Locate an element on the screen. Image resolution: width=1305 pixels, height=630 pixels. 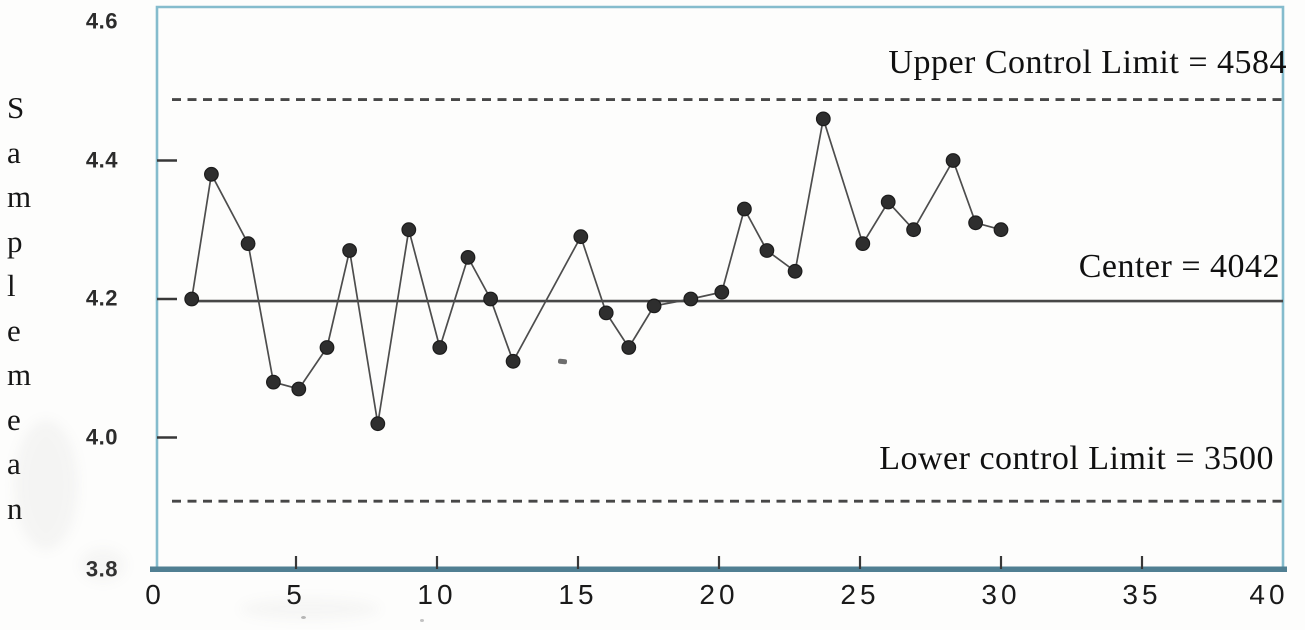
y-tick-label: 4.4 is located at coordinates (101, 159).